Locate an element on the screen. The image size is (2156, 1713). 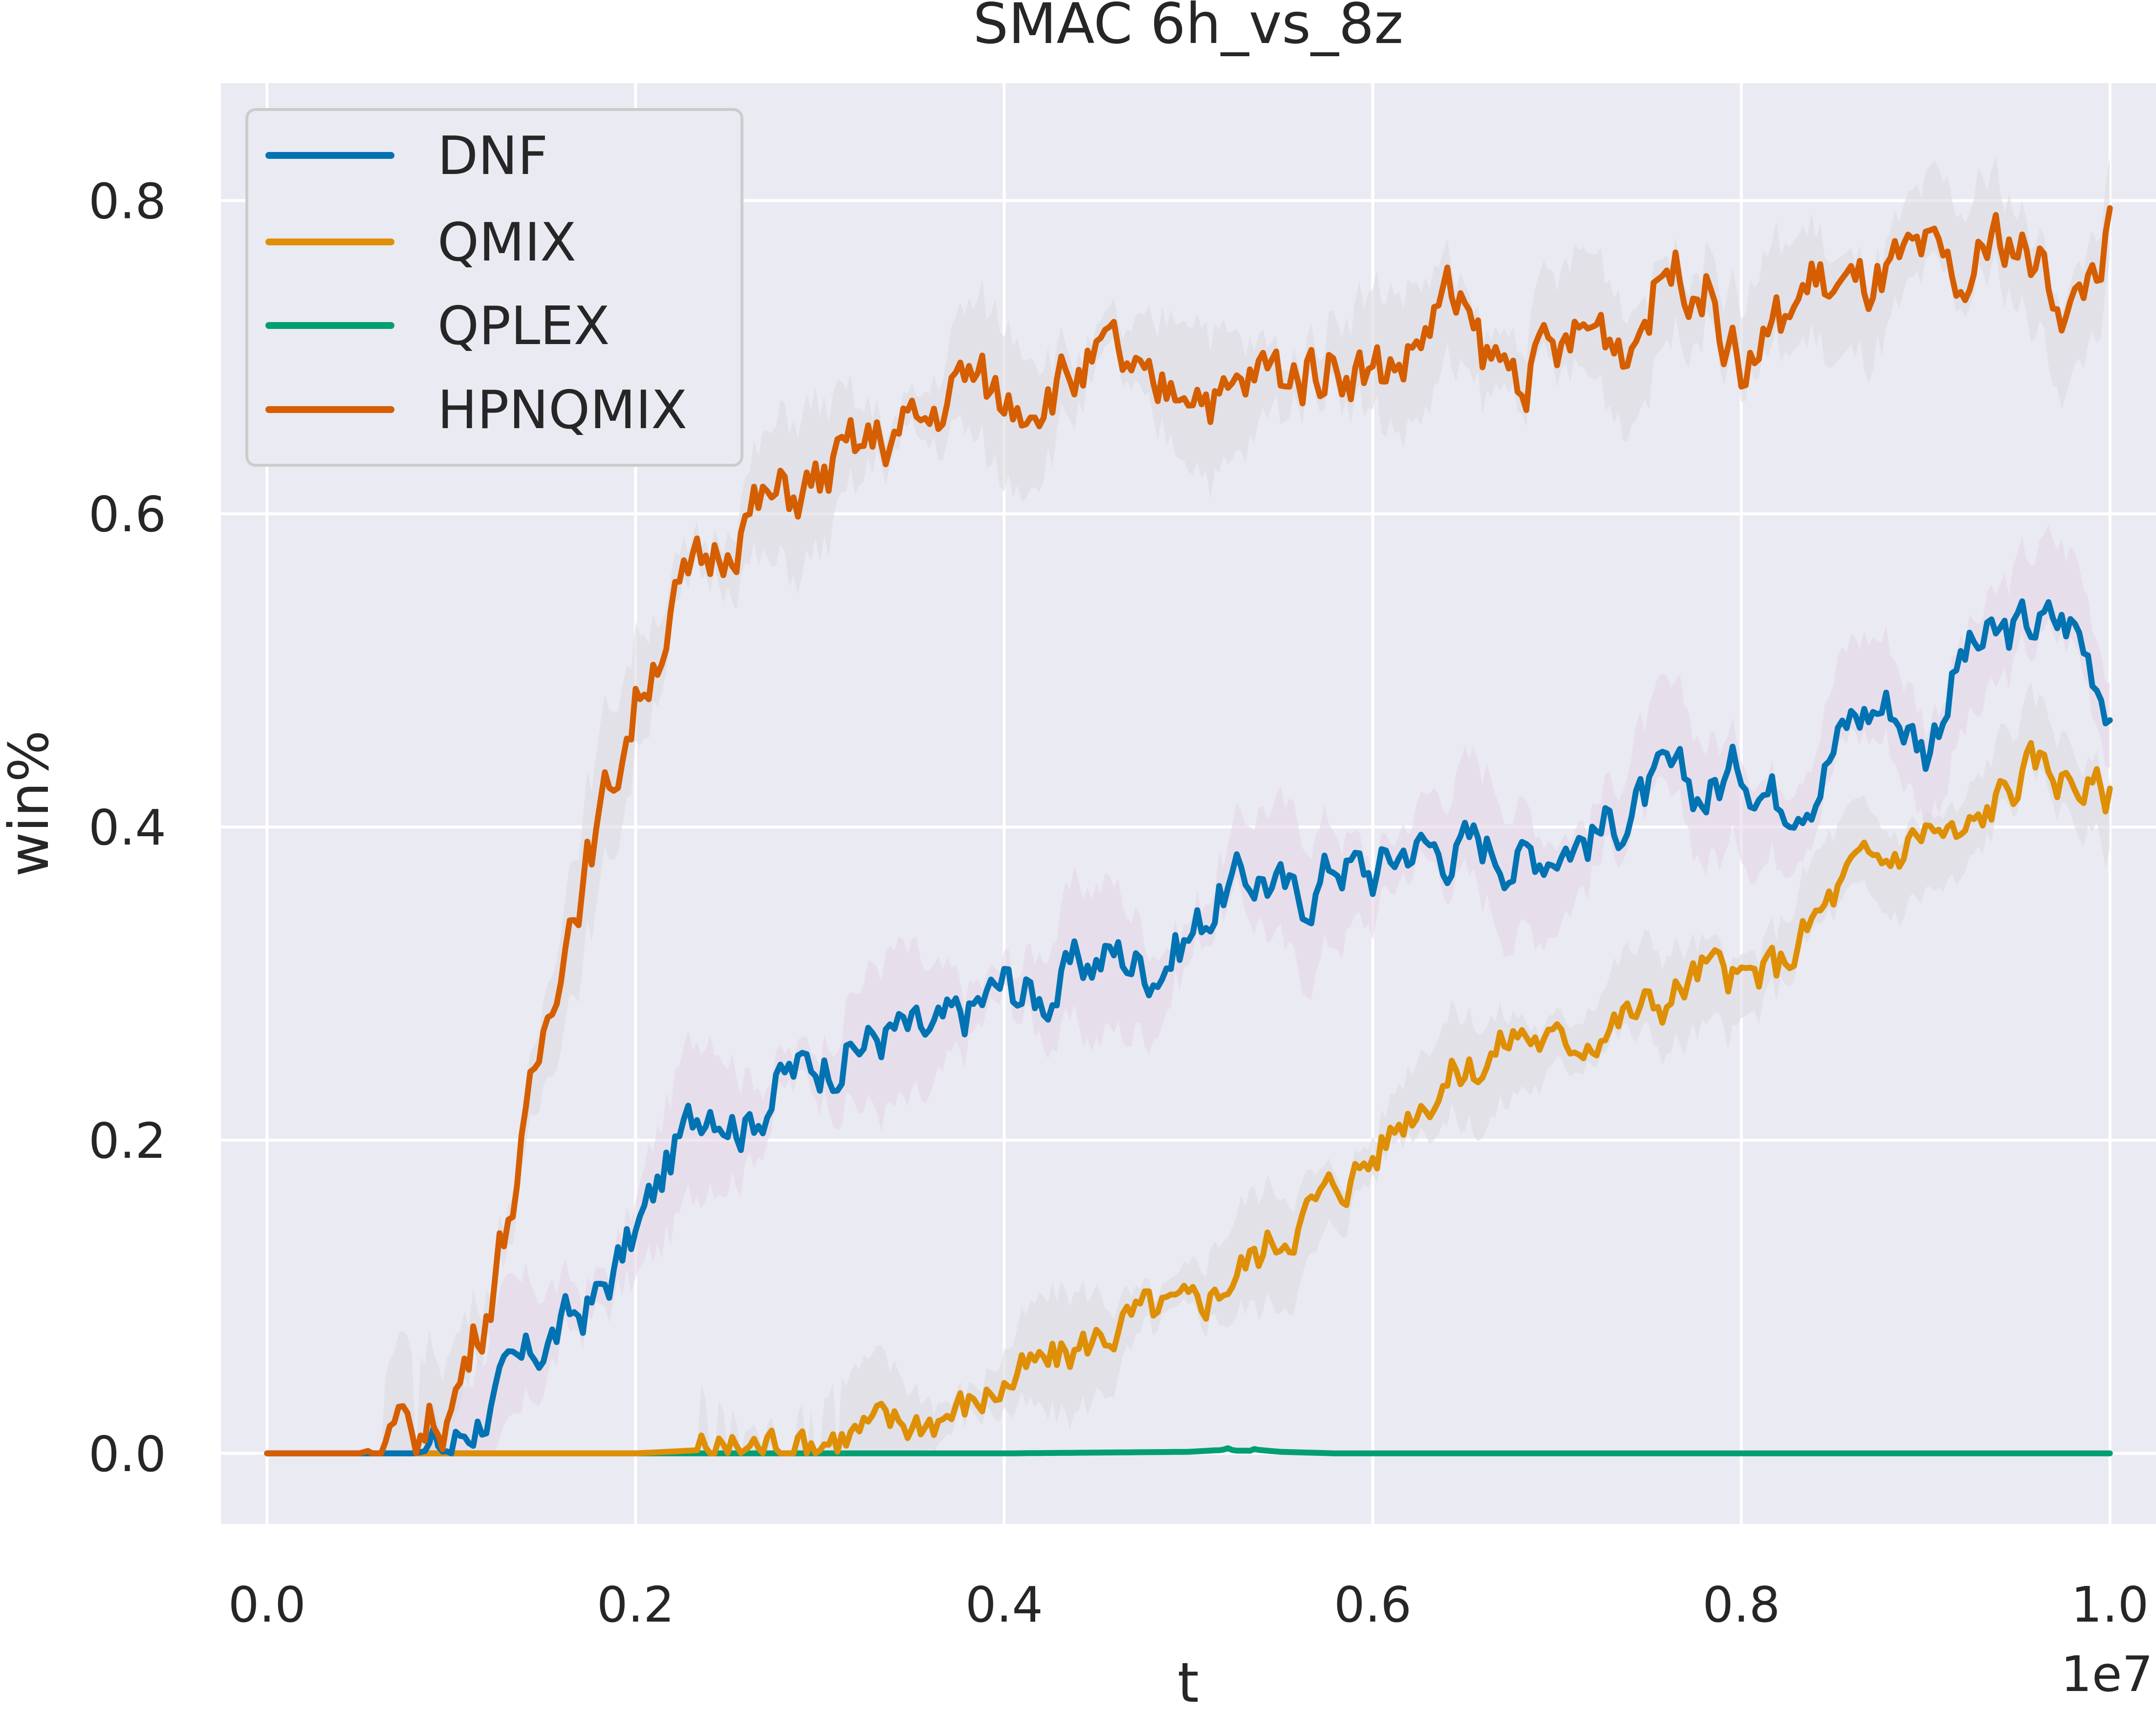
y-tick-label: 0.4 is located at coordinates (127, 828).